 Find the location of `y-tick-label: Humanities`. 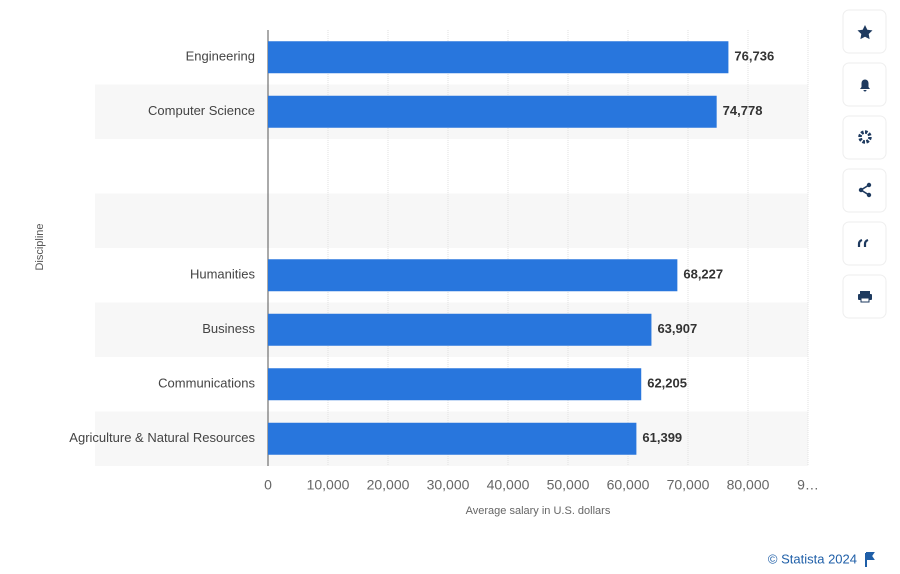

y-tick-label: Humanities is located at coordinates (223, 274).